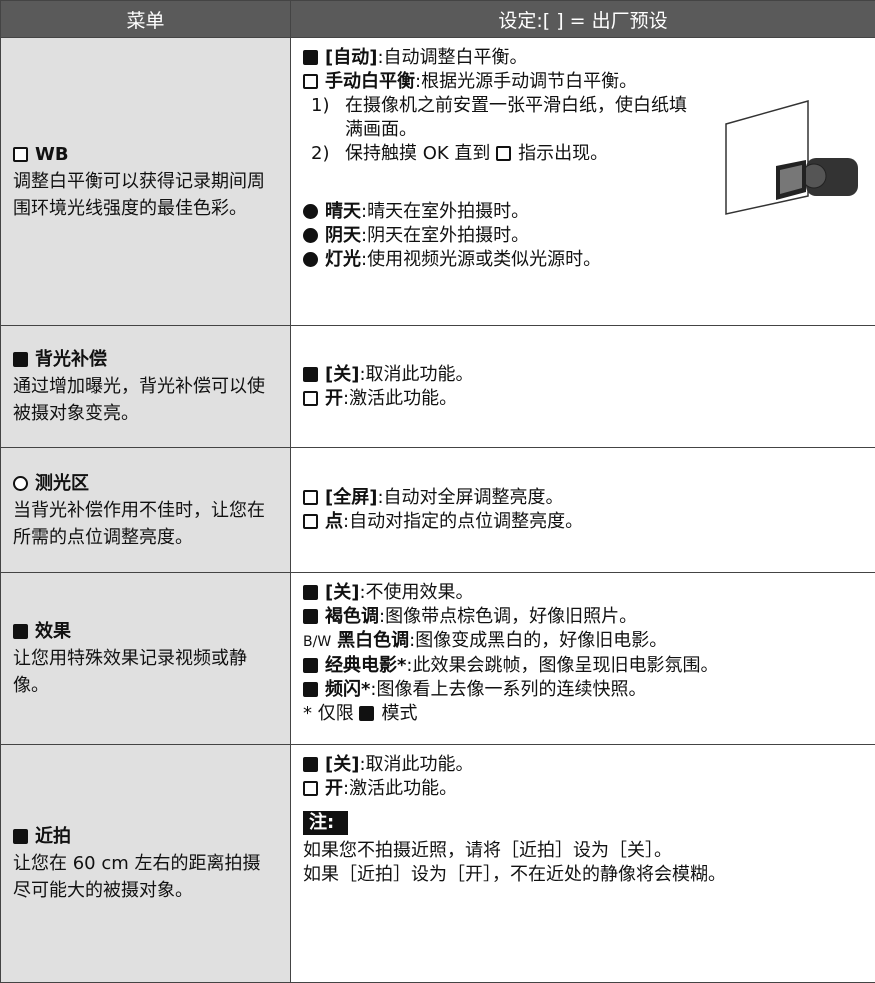 This screenshot has height=983, width=875. What do you see at coordinates (445, 235) in the screenshot?
I see `option-text: :阴天在室外拍摄时。` at bounding box center [445, 235].